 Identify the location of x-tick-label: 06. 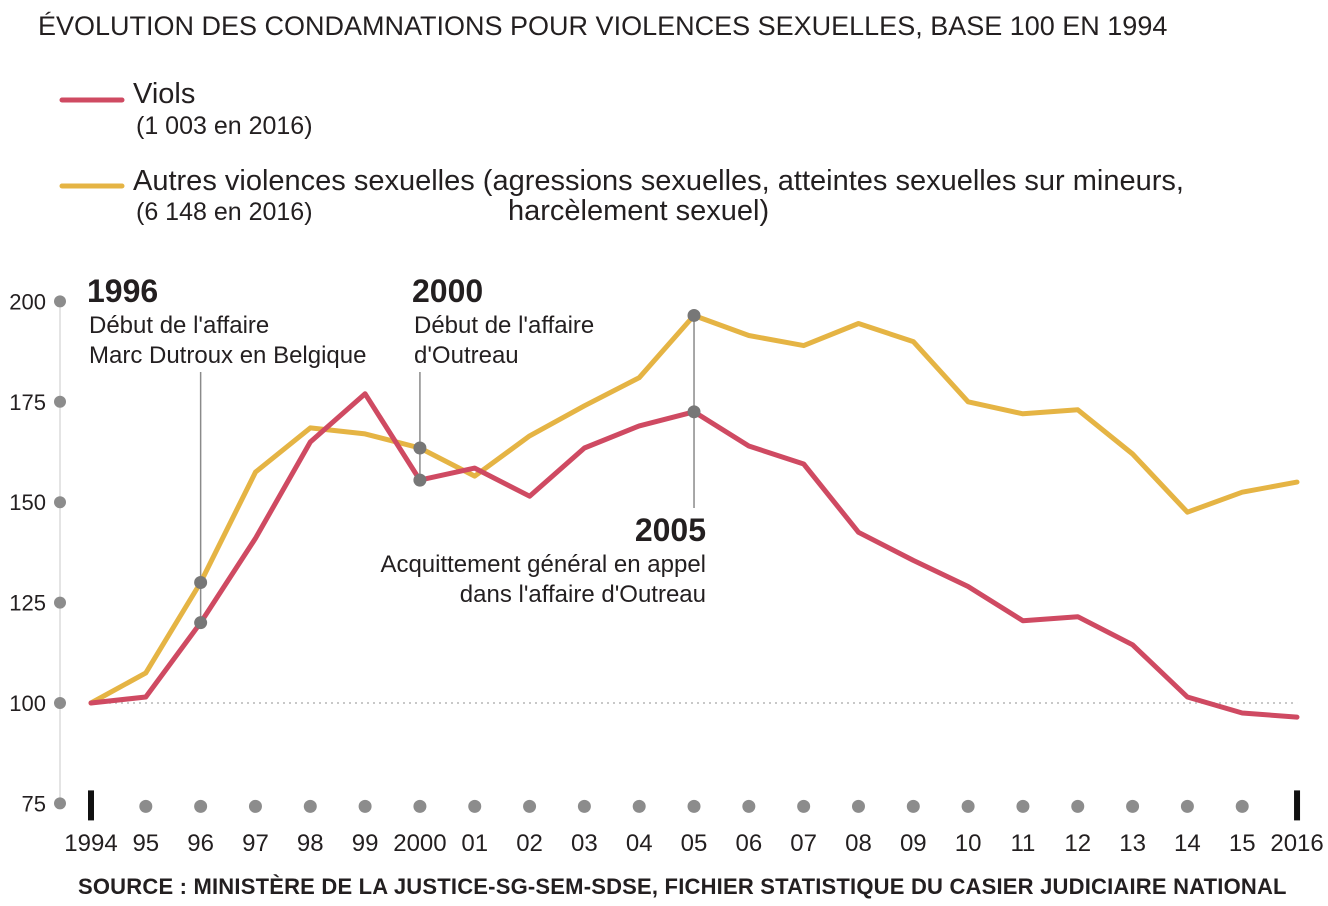
(748, 843).